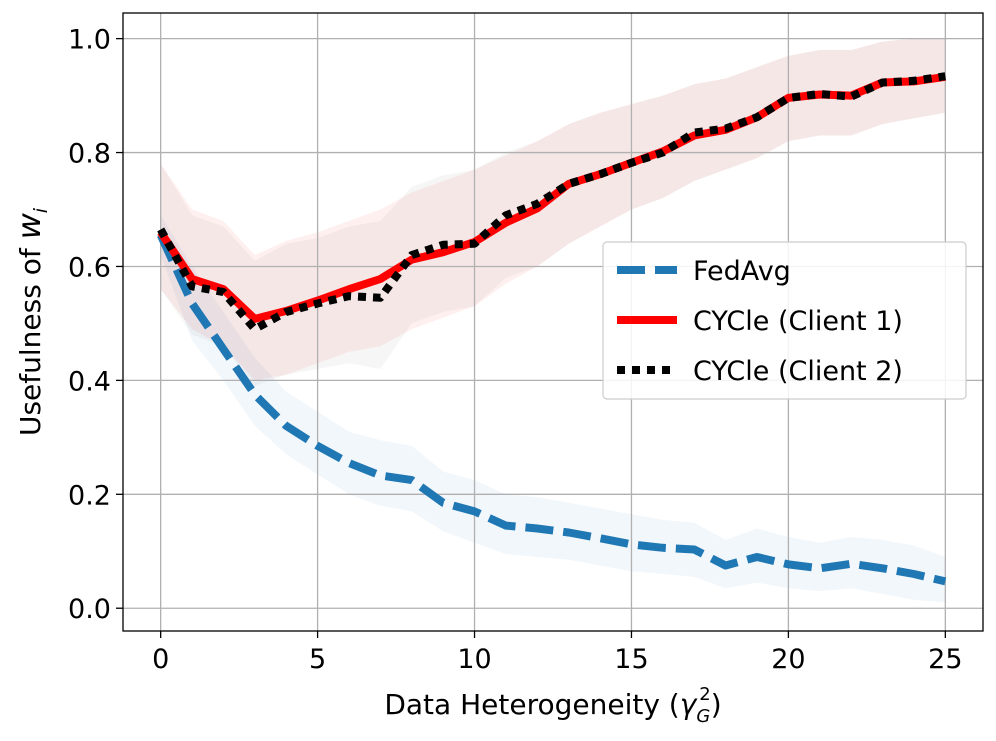 Image resolution: width=996 pixels, height=741 pixels. What do you see at coordinates (95, 325) in the screenshot?
I see `y-axis: 0.0 0.2 0.4 0.6 0.8 1.0` at bounding box center [95, 325].